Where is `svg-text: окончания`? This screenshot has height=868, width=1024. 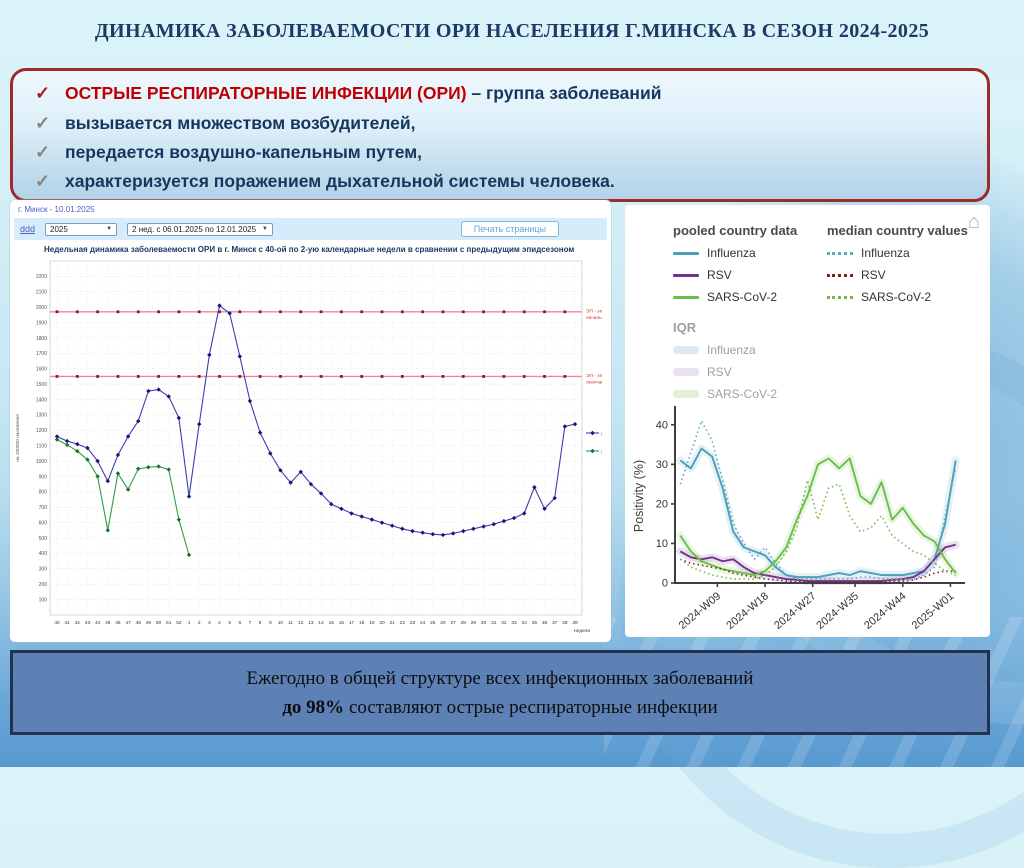 svg-text: окончания is located at coordinates (594, 382).